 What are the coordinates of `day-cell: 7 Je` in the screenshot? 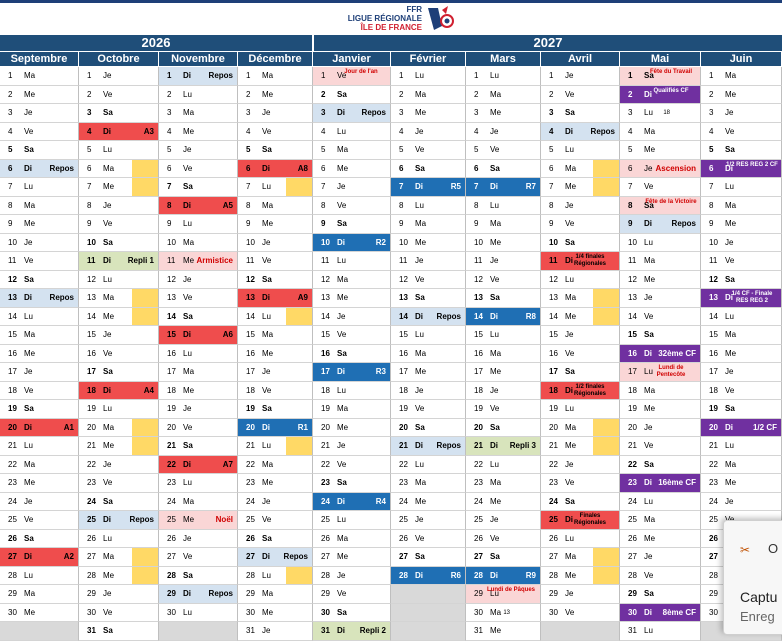 It's located at (352, 187).